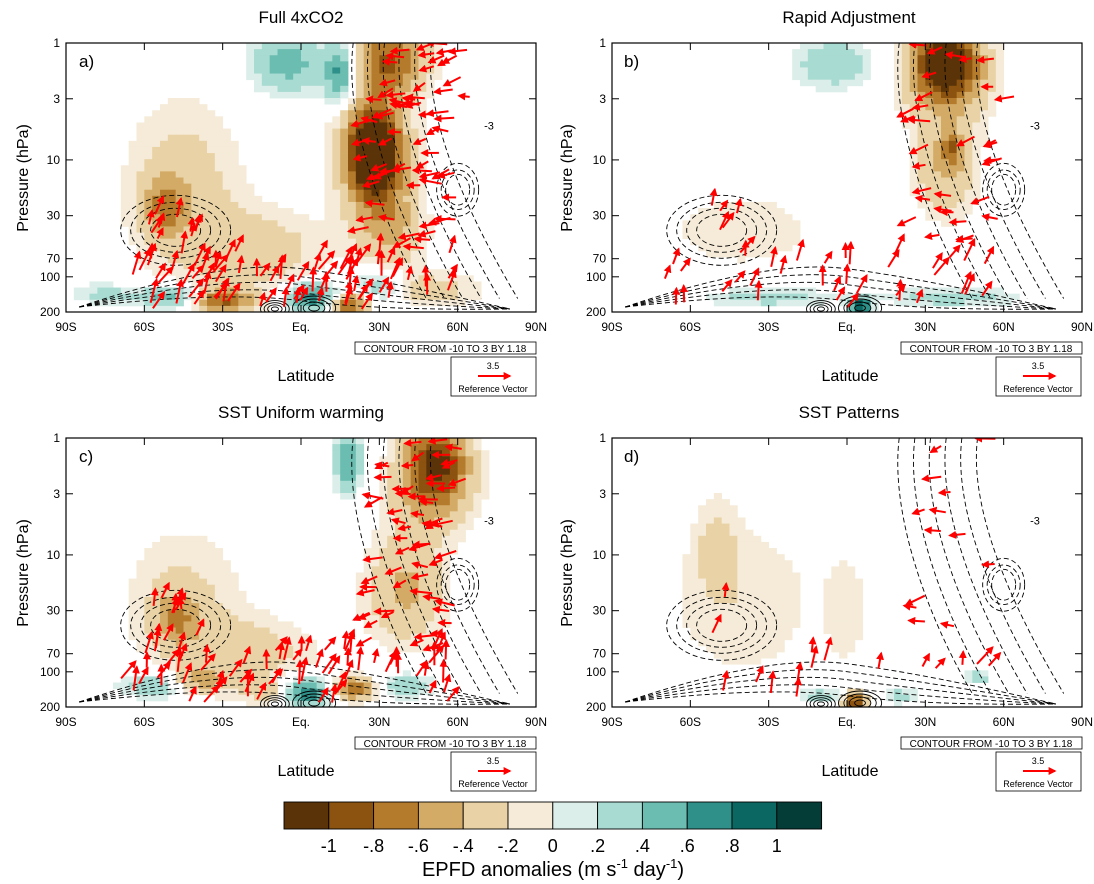  What do you see at coordinates (489, 127) in the screenshot?
I see `contour-label: -3` at bounding box center [489, 127].